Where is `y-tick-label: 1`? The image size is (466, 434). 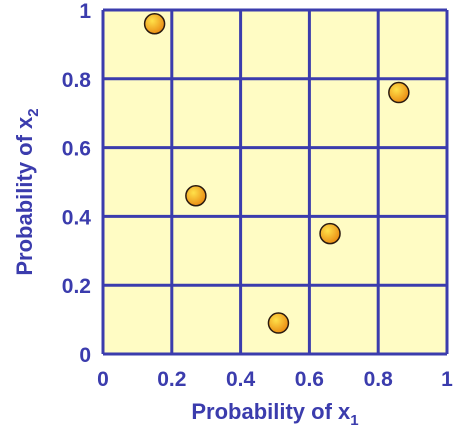
y-tick-label: 1 is located at coordinates (85, 11).